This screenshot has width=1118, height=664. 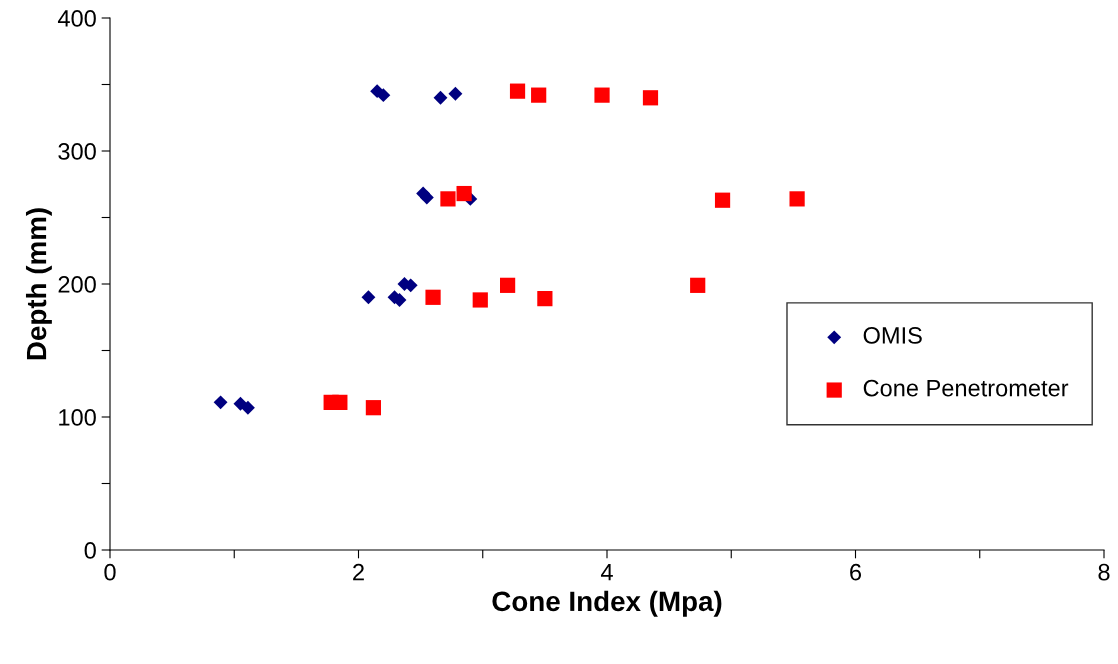 I want to click on x-tick-label: 2, so click(x=358, y=572).